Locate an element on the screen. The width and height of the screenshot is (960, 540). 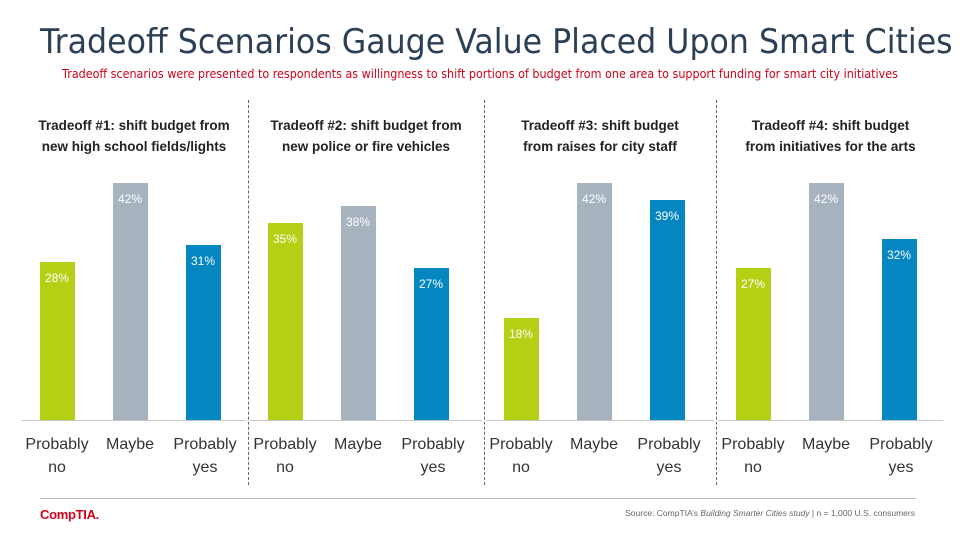
bar-label-3-3: 39% is located at coordinates (667, 215).